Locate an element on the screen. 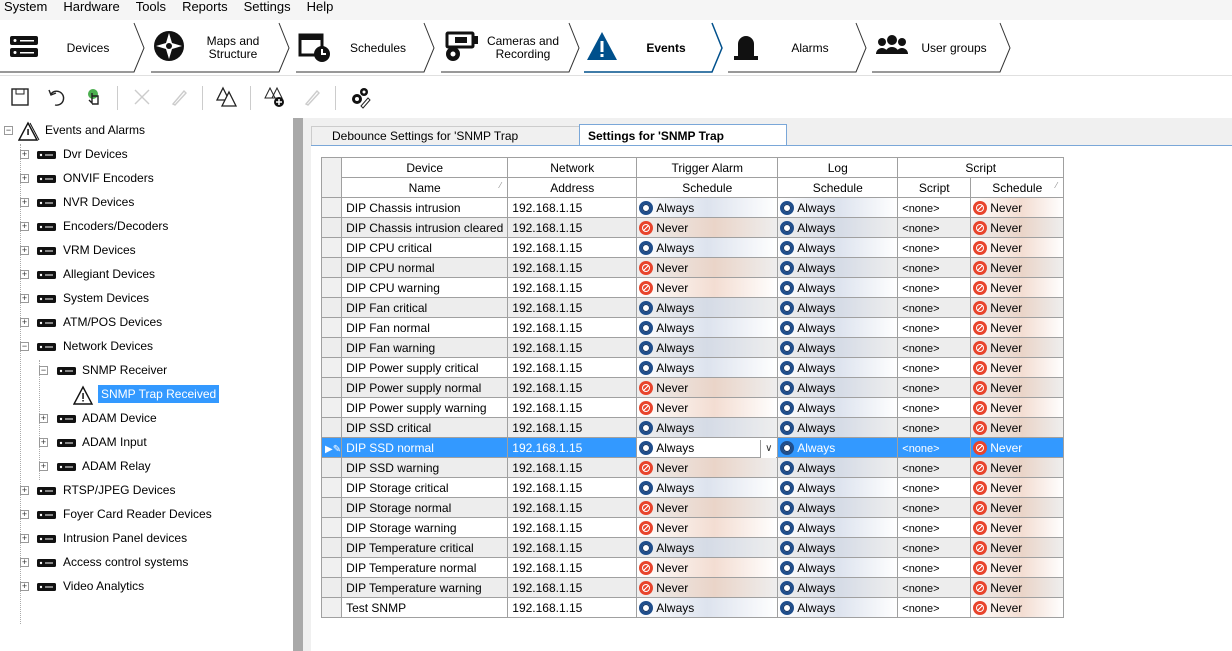  tree-item: + VRM Devices is located at coordinates (146, 251).